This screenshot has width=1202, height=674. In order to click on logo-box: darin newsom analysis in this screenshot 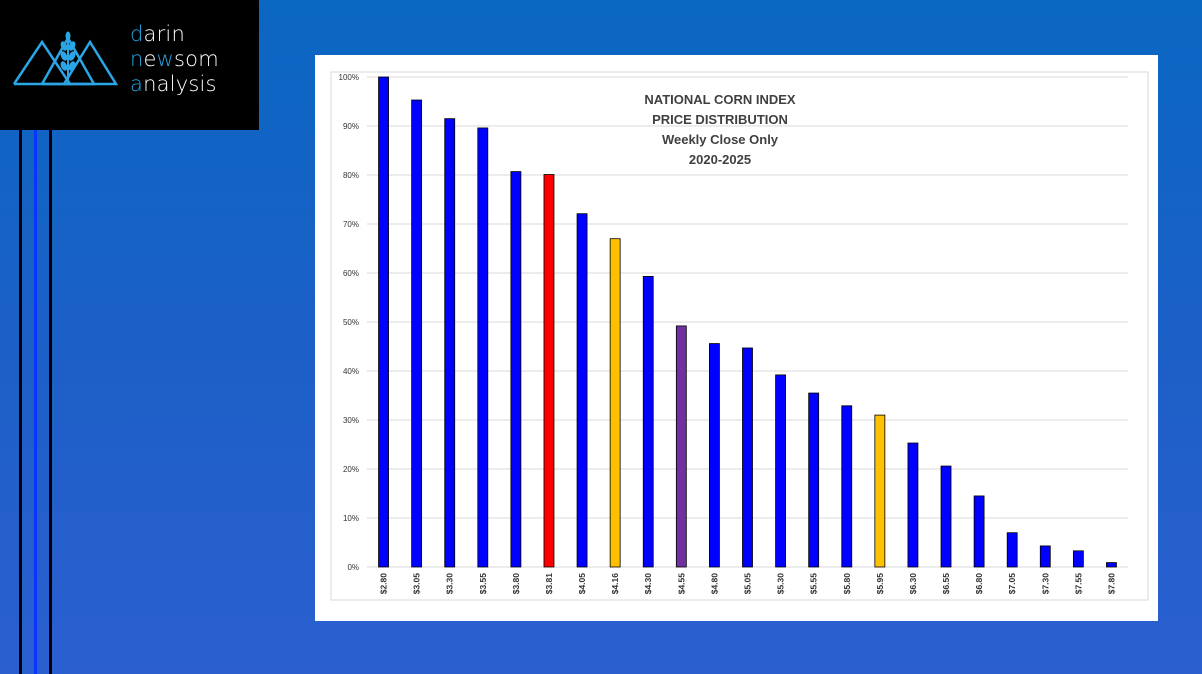, I will do `click(129, 65)`.